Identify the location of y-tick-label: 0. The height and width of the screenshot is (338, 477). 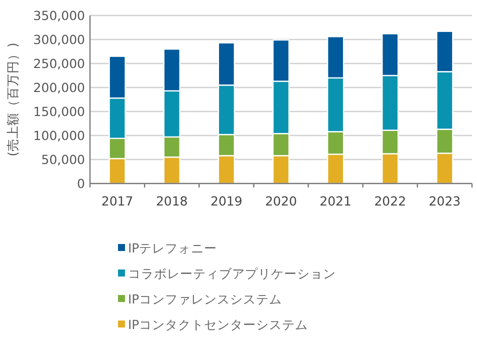
(81, 183).